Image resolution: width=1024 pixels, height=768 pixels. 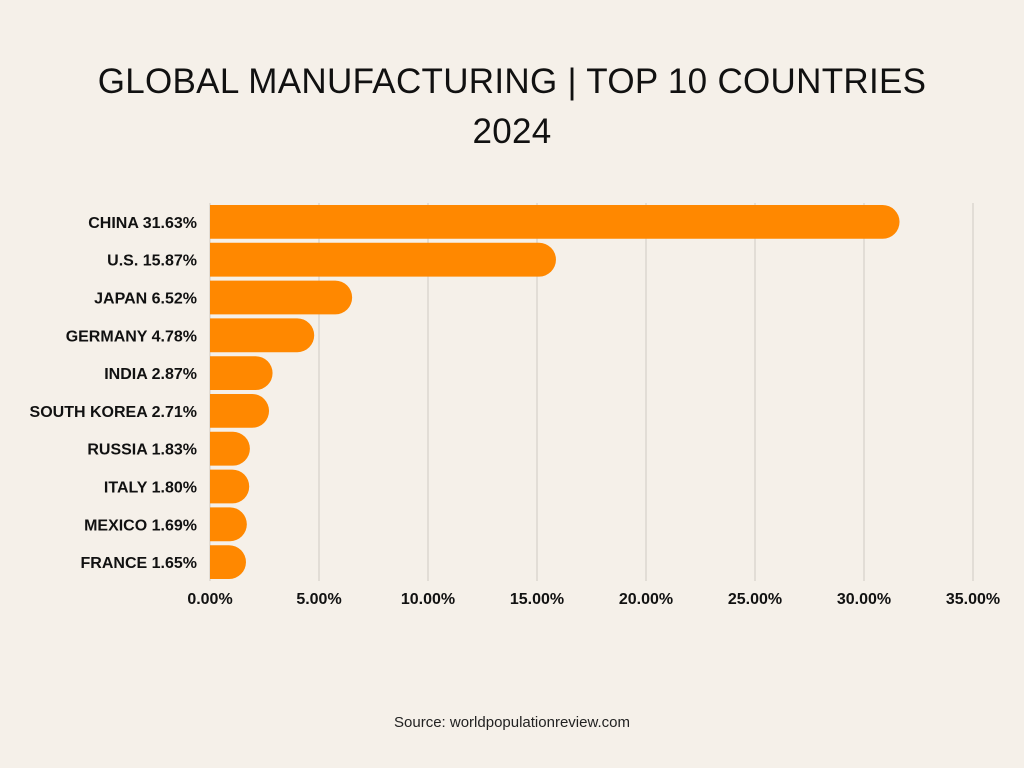 I want to click on category-label: ITALY 1.80%, so click(x=150, y=488).